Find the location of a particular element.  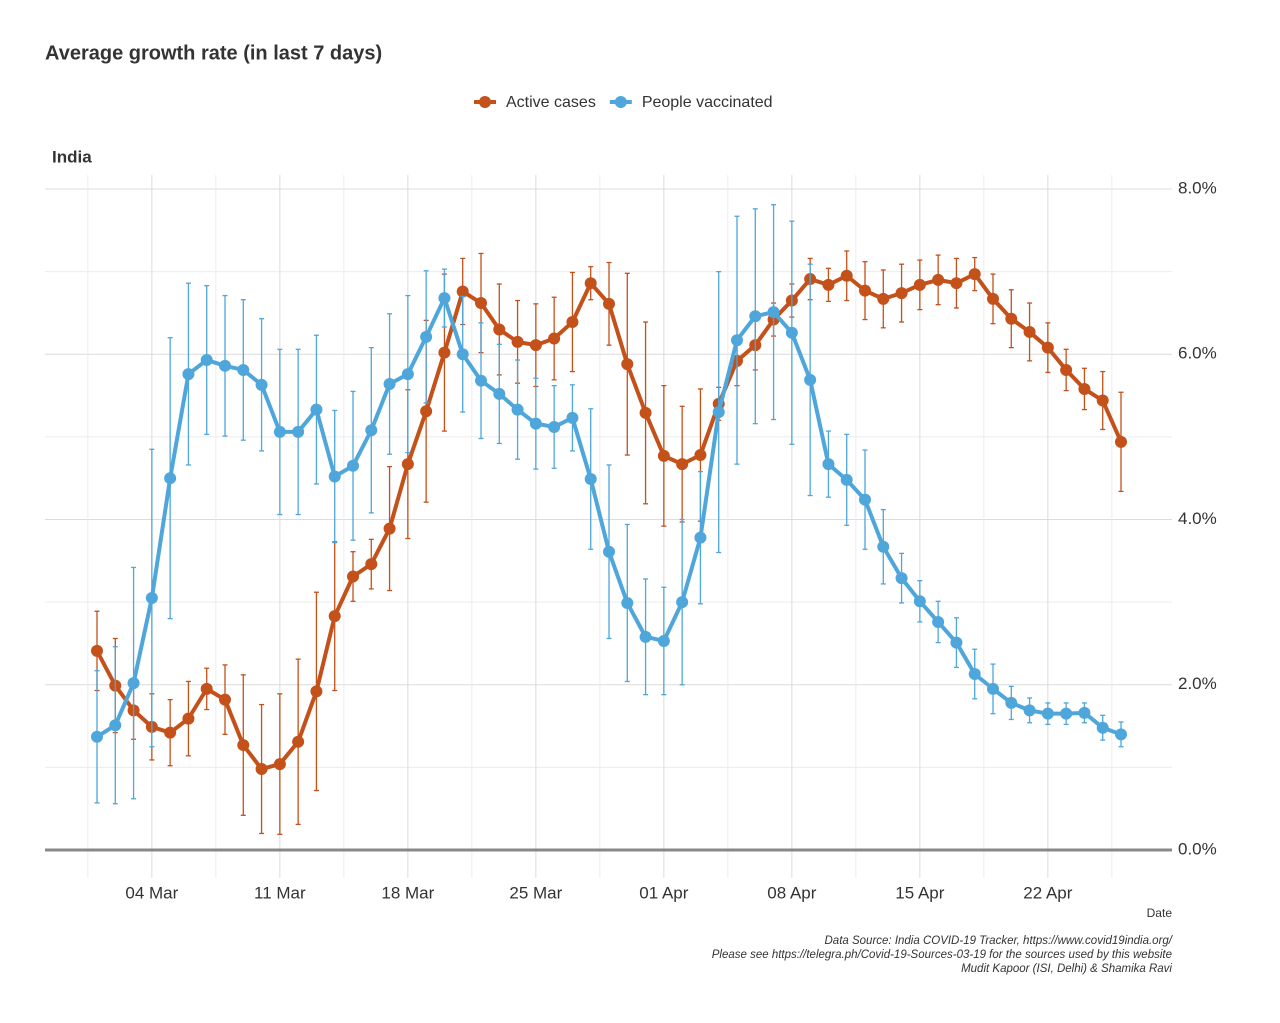

panel-label: India is located at coordinates (72, 156).